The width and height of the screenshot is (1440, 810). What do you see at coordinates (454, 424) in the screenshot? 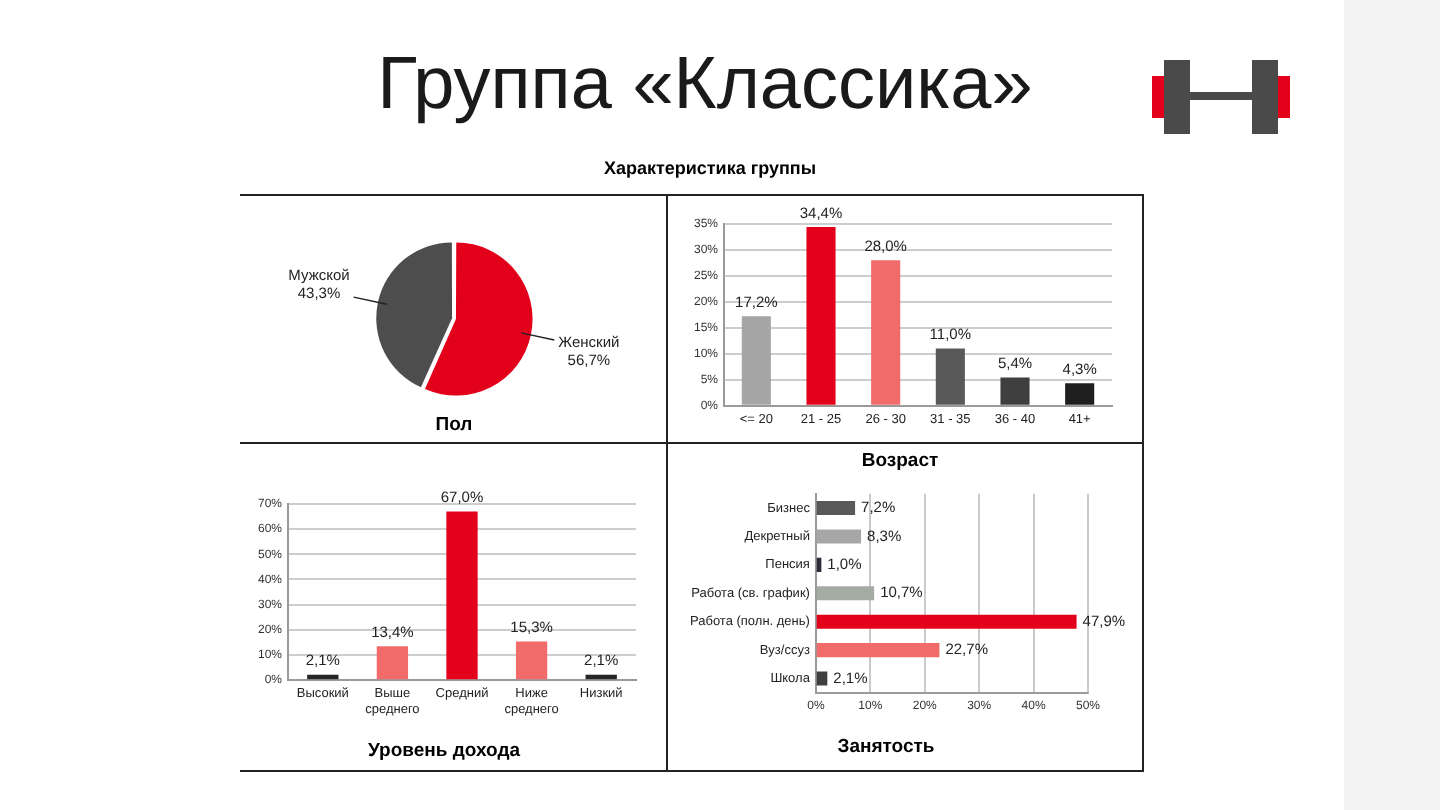
I see `text: Пол` at bounding box center [454, 424].